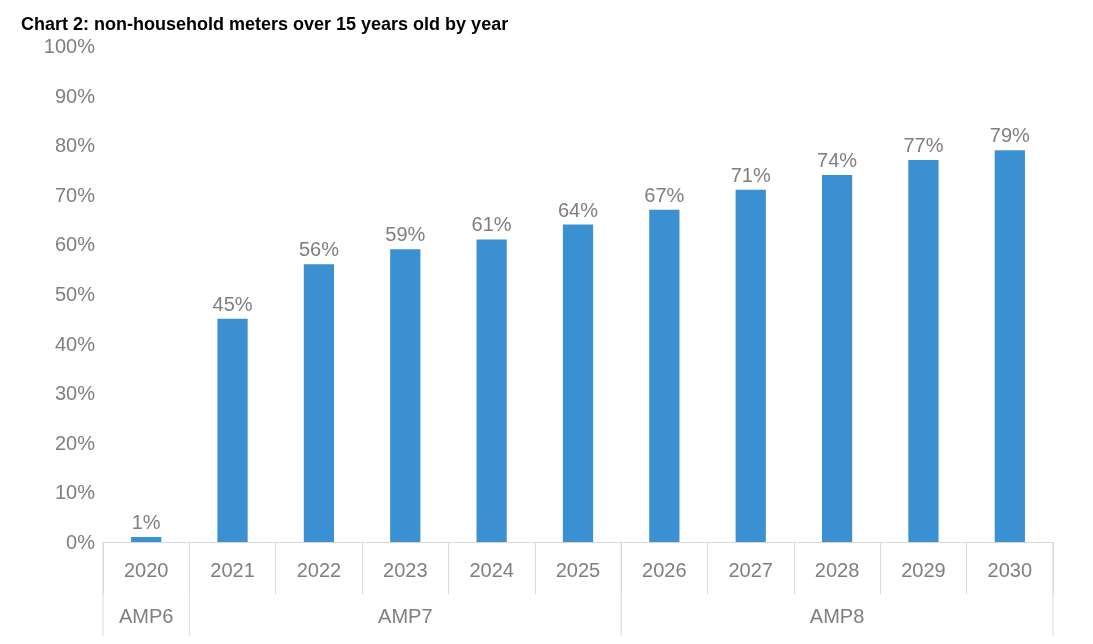  I want to click on y-tick-label: 30%, so click(75, 393).